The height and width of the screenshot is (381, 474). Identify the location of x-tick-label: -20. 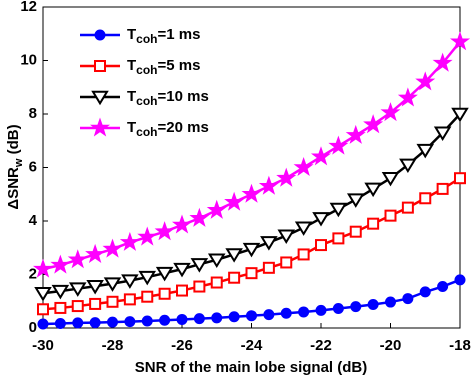
(391, 345).